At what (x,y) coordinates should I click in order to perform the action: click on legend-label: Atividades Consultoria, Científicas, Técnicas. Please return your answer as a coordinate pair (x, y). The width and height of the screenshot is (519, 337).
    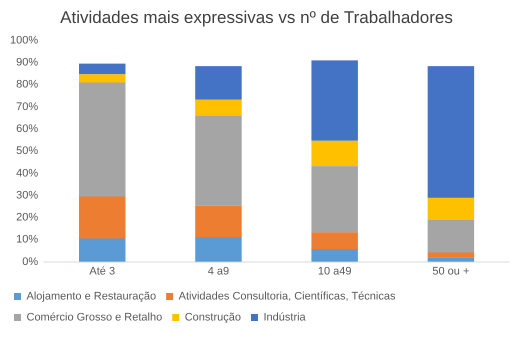
    Looking at the image, I should click on (287, 296).